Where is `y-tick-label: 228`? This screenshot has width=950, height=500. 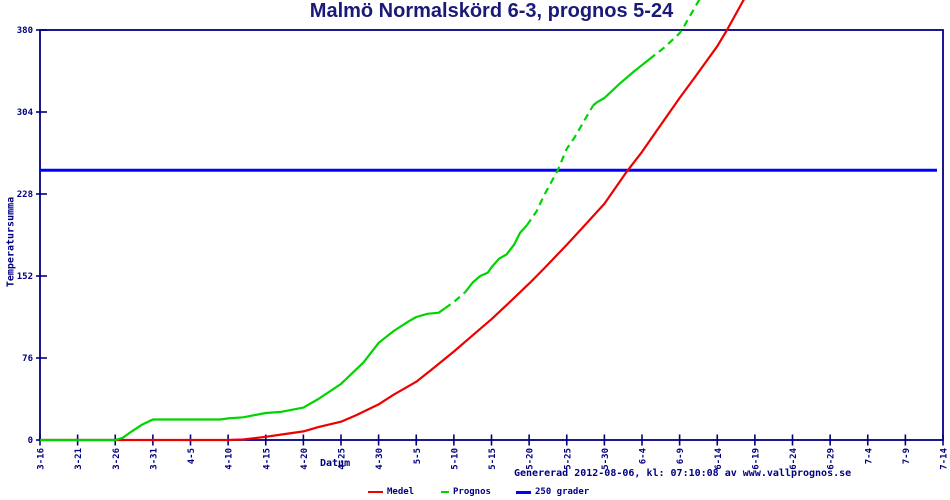 y-tick-label: 228 is located at coordinates (25, 195).